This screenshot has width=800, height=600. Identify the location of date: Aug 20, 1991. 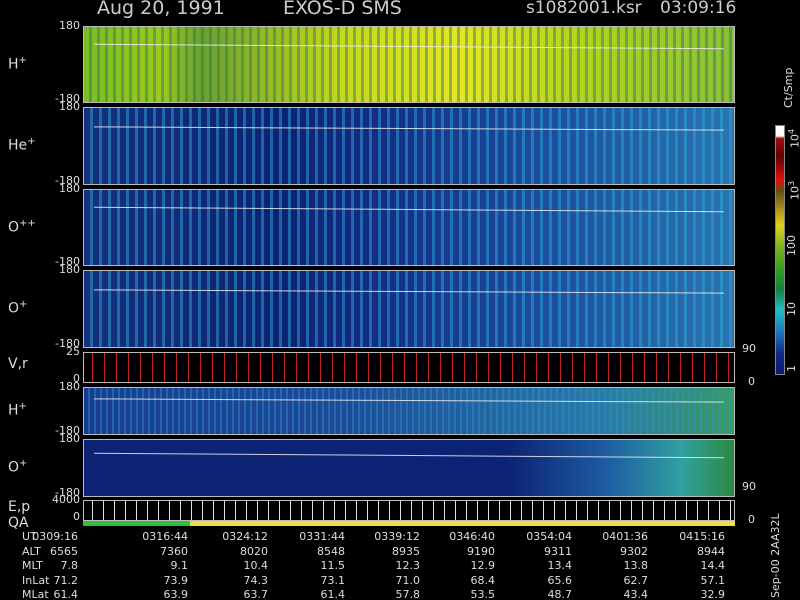
(161, 9).